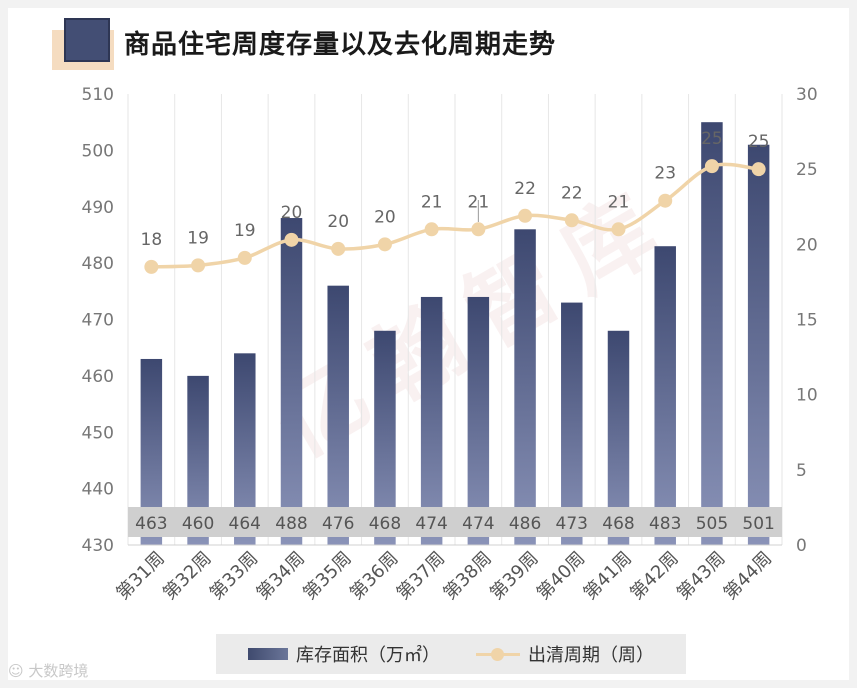 The image size is (857, 688). What do you see at coordinates (58, 671) in the screenshot?
I see `source-text: 大数跨境` at bounding box center [58, 671].